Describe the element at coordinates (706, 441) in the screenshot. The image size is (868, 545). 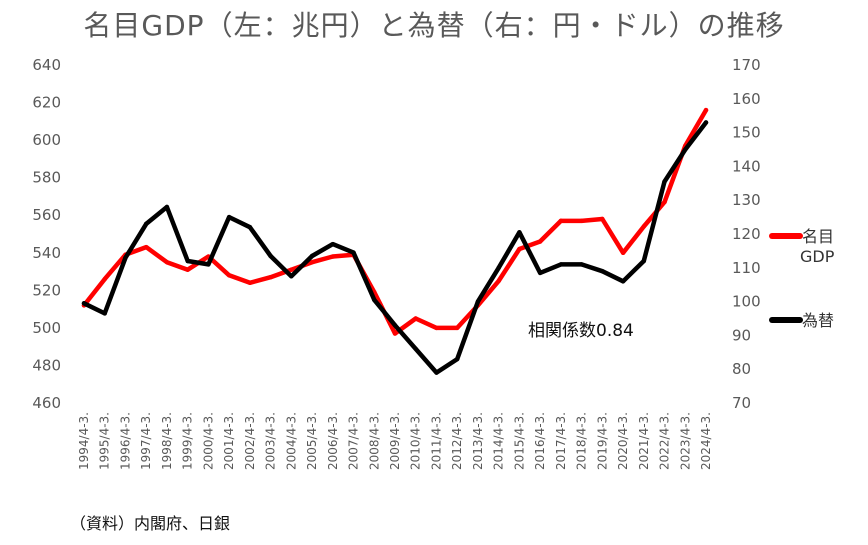
I see `x-axis-tick-label: 2024/4-3.` at that location.